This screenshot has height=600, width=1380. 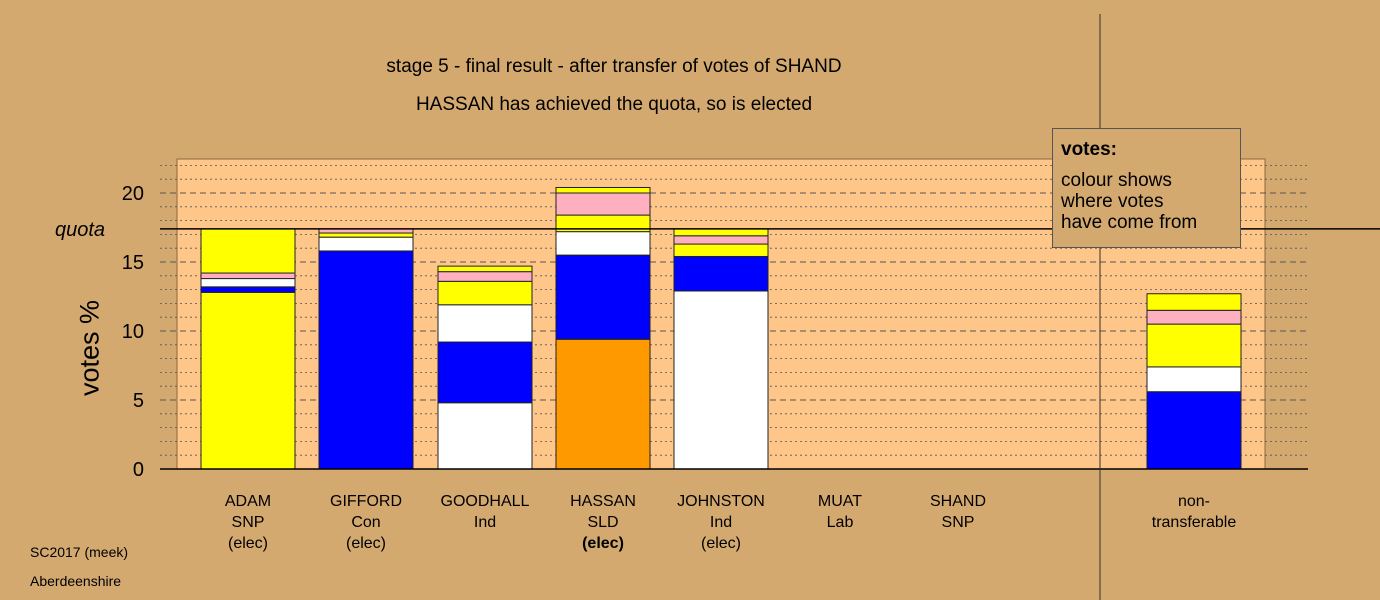 What do you see at coordinates (840, 522) in the screenshot?
I see `candidate-label-line: Lab` at bounding box center [840, 522].